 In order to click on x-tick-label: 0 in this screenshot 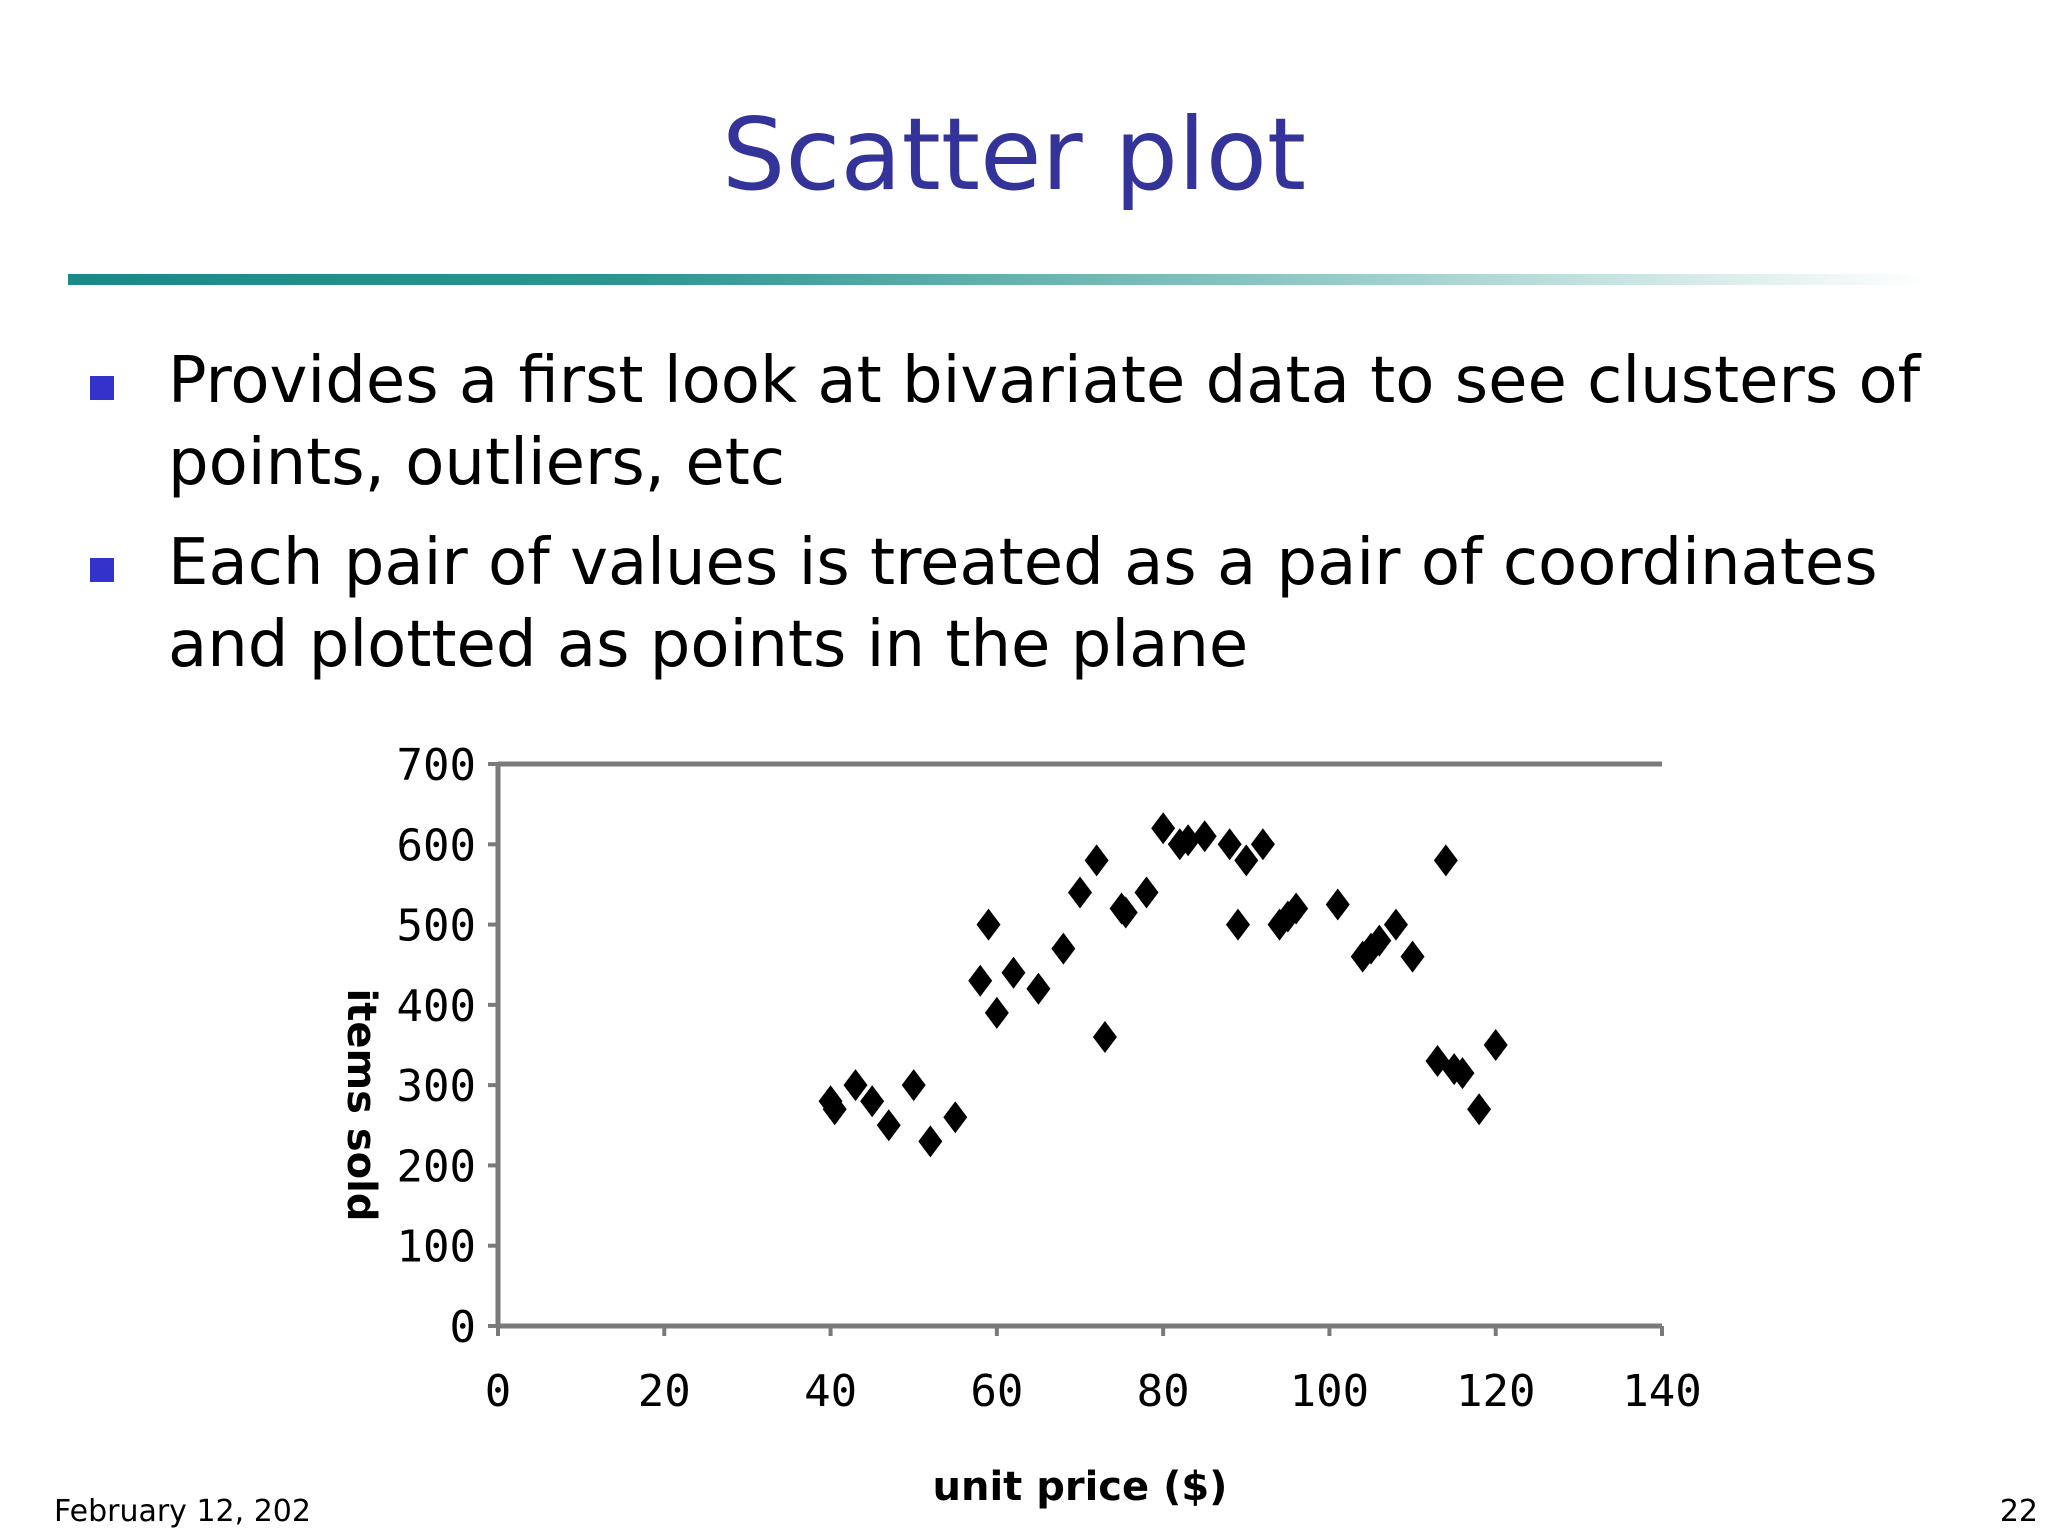, I will do `click(498, 1391)`.